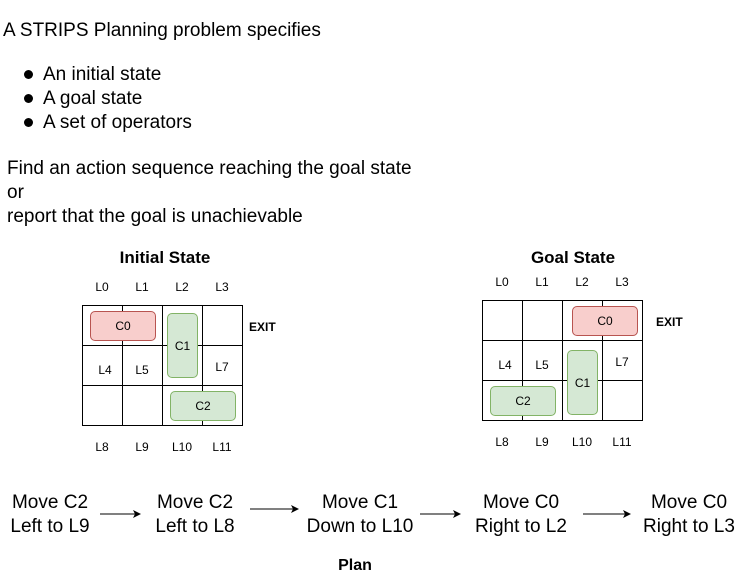 The image size is (751, 581). I want to click on initial-grid, so click(162, 365).